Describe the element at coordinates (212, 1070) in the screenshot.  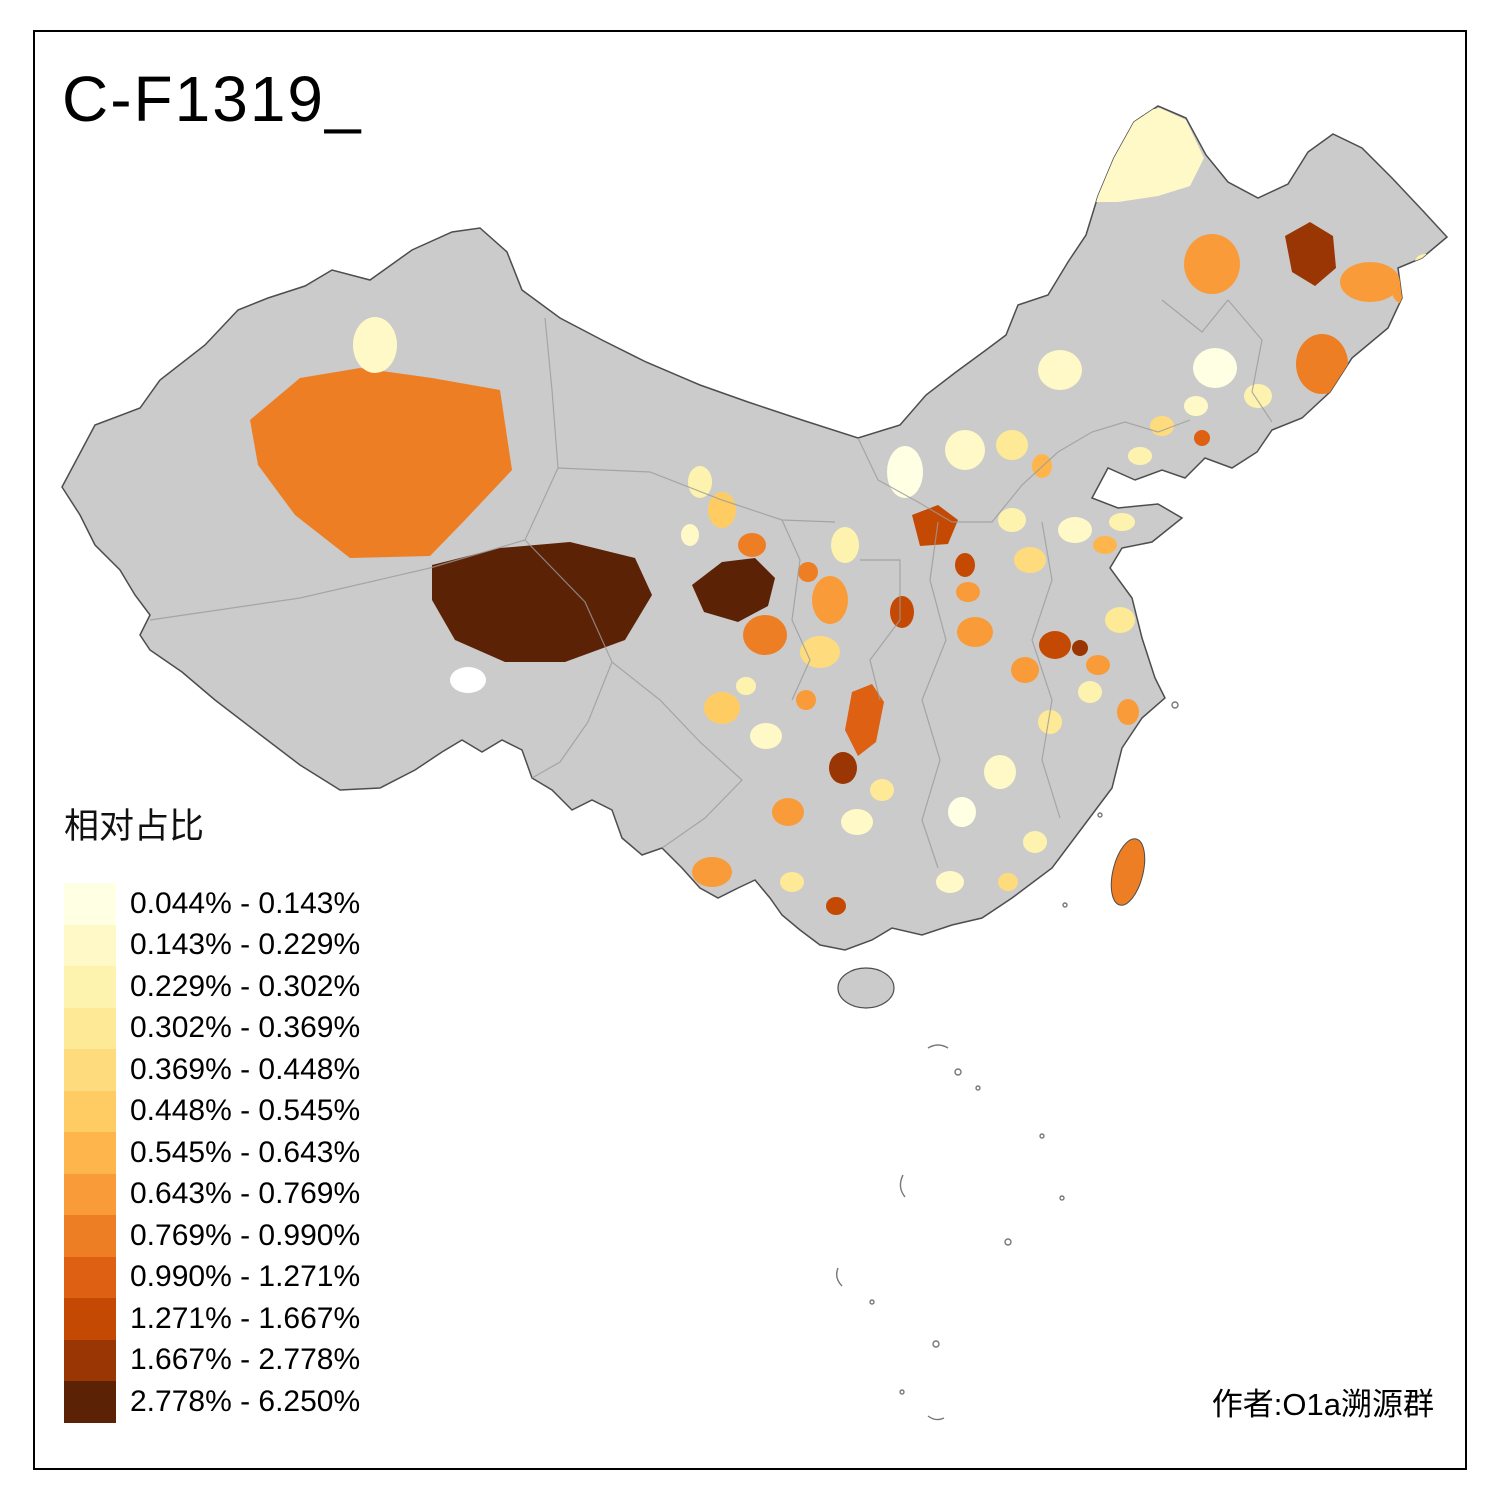
I see `legend-item: 0.369% - 0.448%` at that location.